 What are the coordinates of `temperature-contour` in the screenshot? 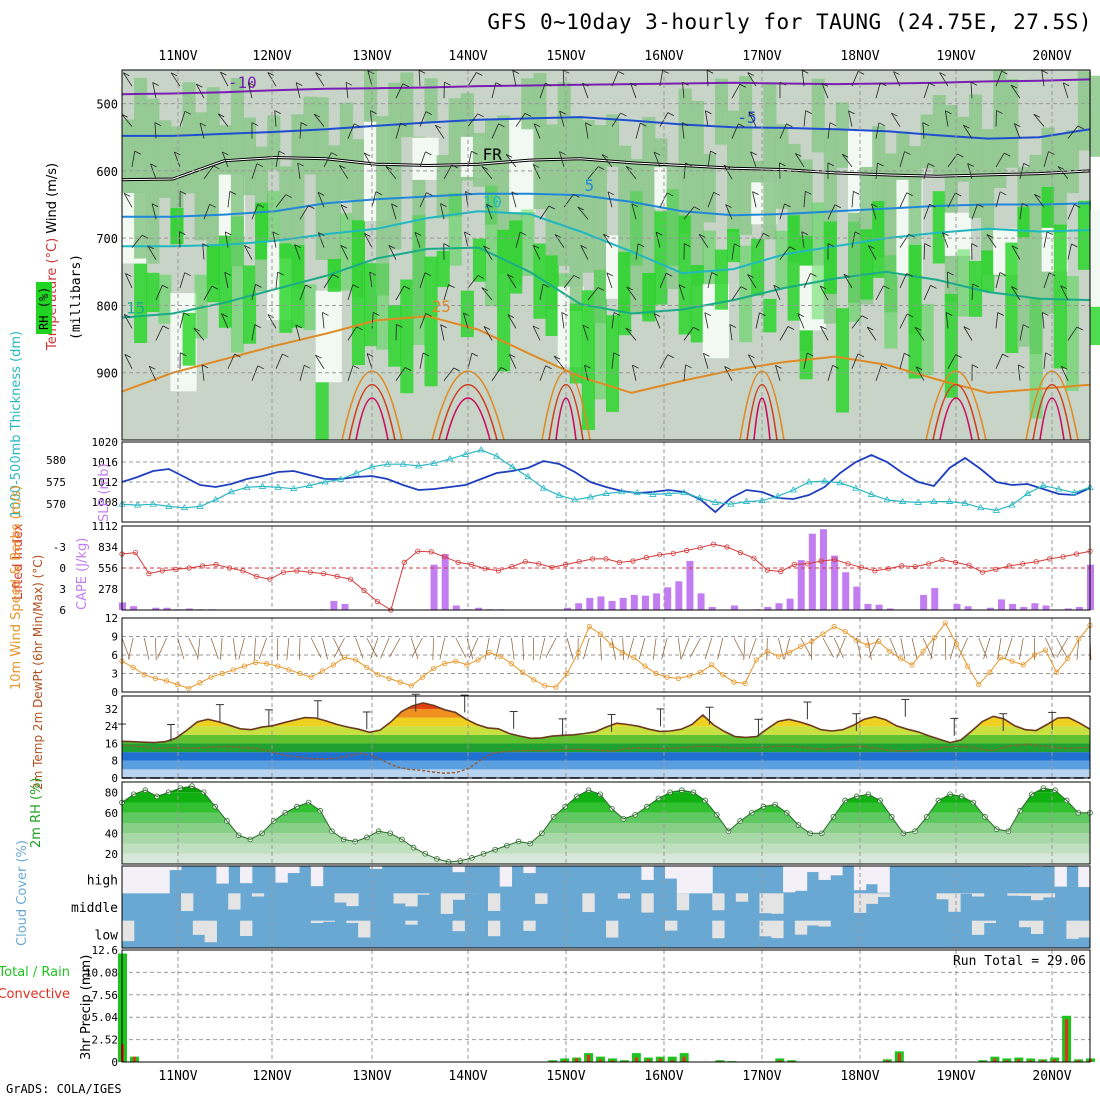 It's located at (606, 128).